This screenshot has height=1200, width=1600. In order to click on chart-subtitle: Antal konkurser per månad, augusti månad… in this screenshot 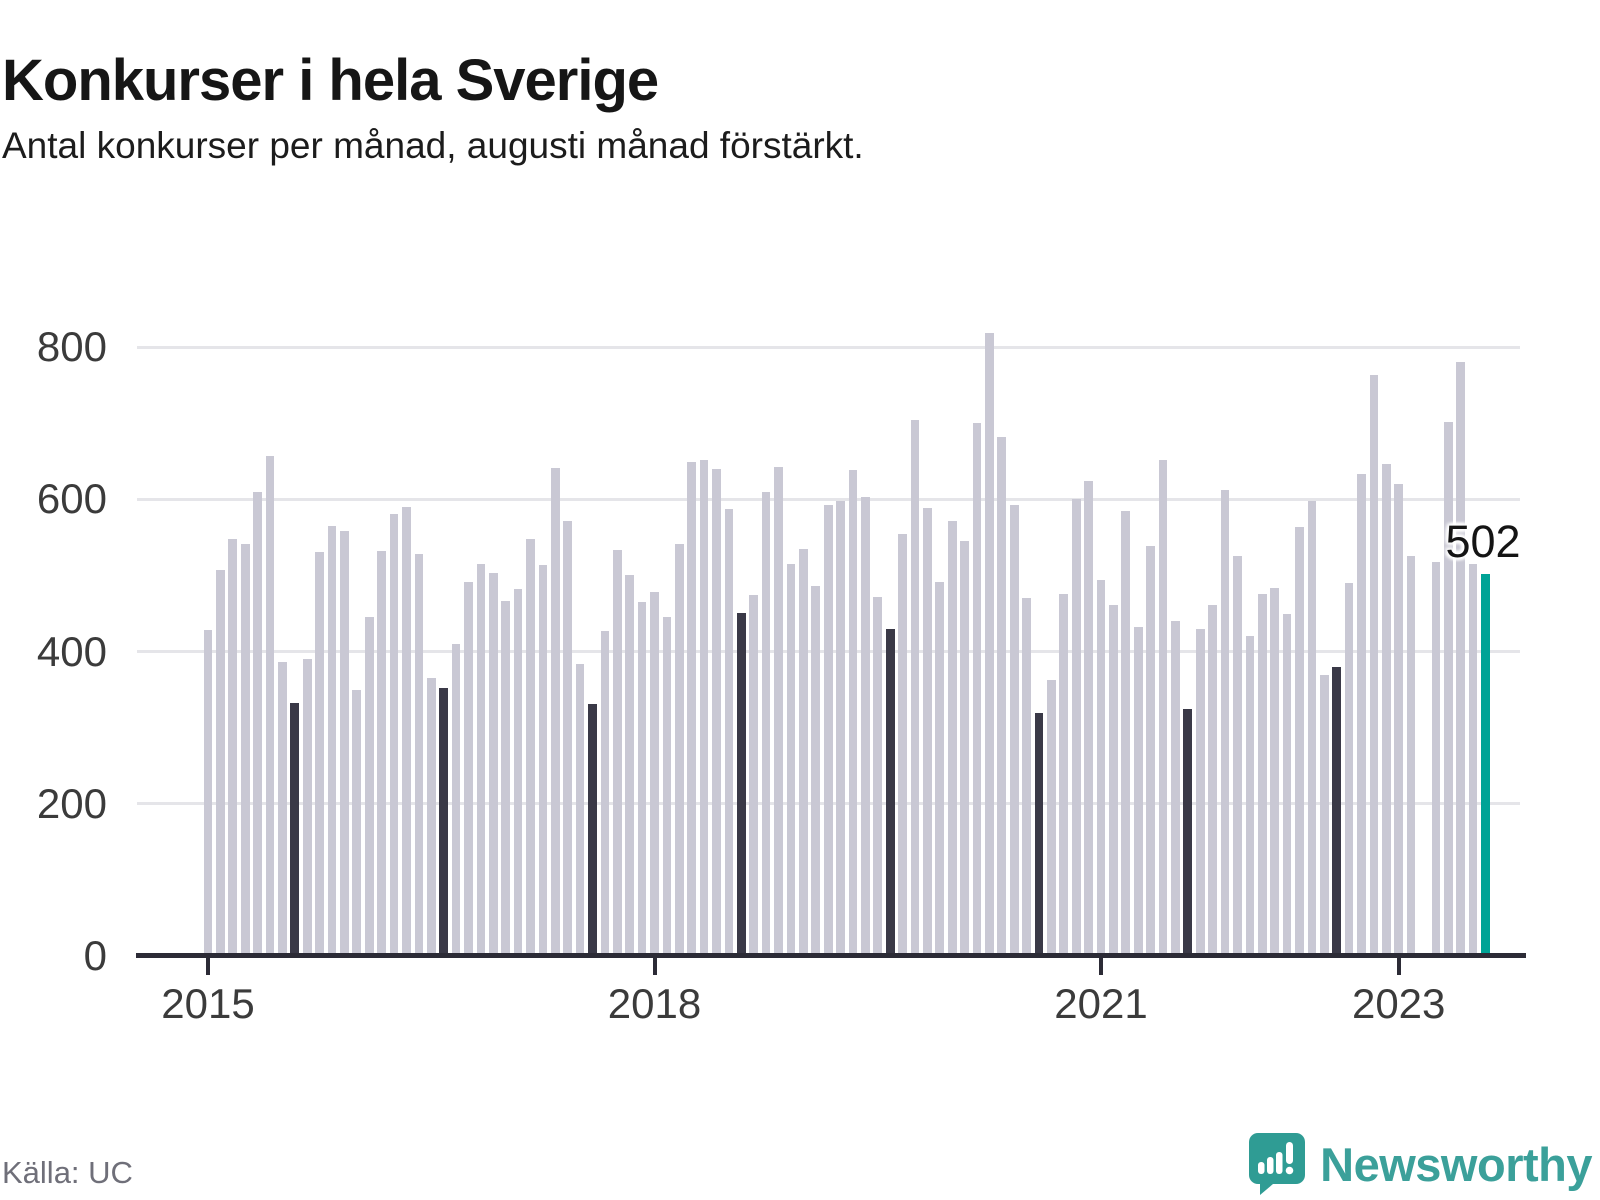, I will do `click(433, 145)`.